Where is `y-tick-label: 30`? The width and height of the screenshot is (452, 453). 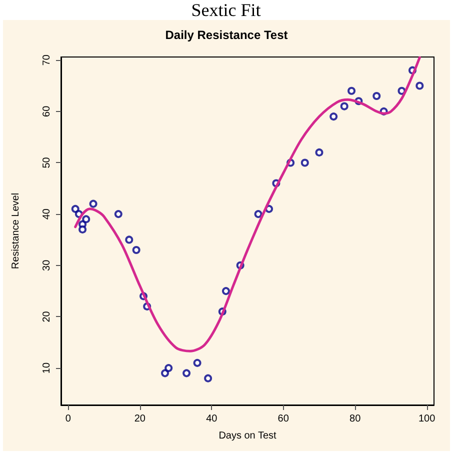 y-tick-label: 30 is located at coordinates (47, 265).